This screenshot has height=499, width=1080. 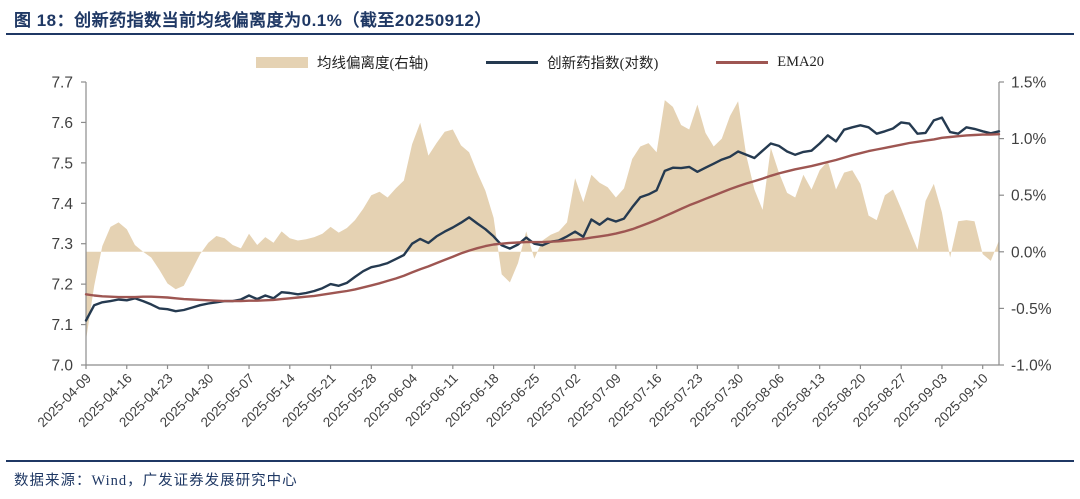 What do you see at coordinates (603, 64) in the screenshot?
I see `legend-label-index: 创新药指数(对数)` at bounding box center [603, 64].